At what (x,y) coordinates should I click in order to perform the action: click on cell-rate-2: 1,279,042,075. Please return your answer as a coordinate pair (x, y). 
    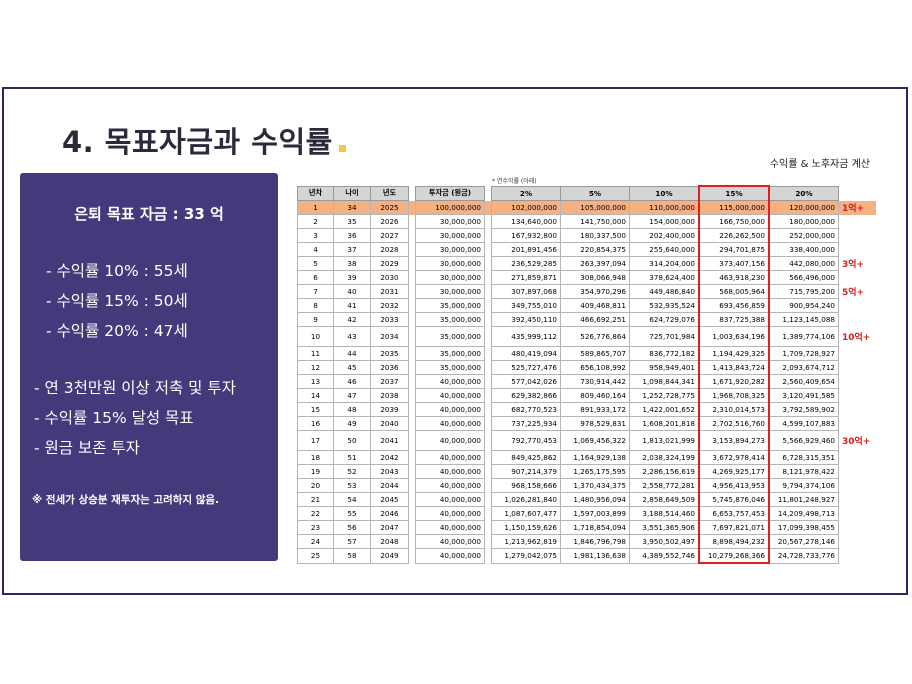
    Looking at the image, I should click on (526, 556).